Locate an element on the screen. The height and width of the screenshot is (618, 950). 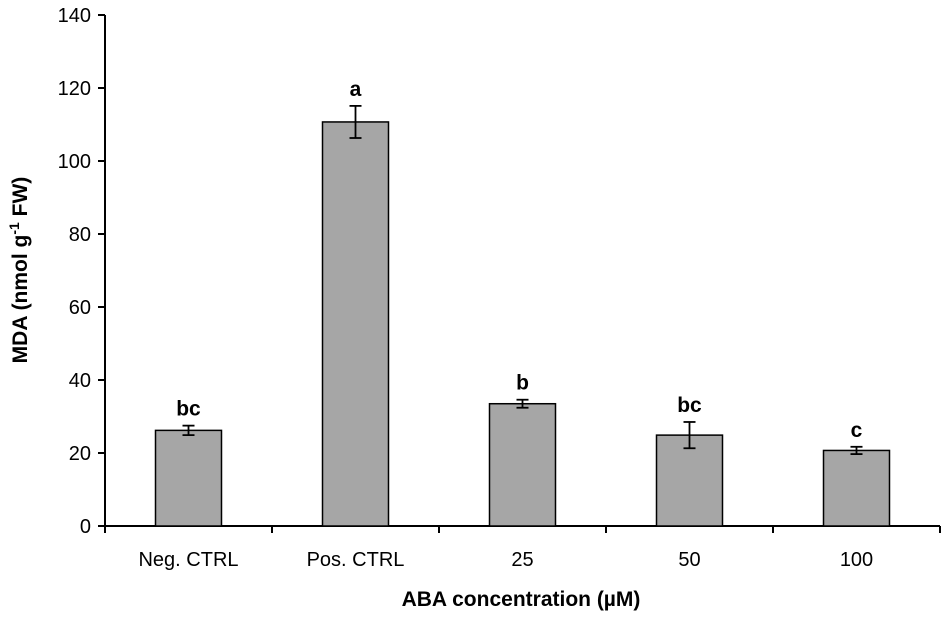
y-axis-title: MDA (nmol g-1 FW) is located at coordinates (19, 270).